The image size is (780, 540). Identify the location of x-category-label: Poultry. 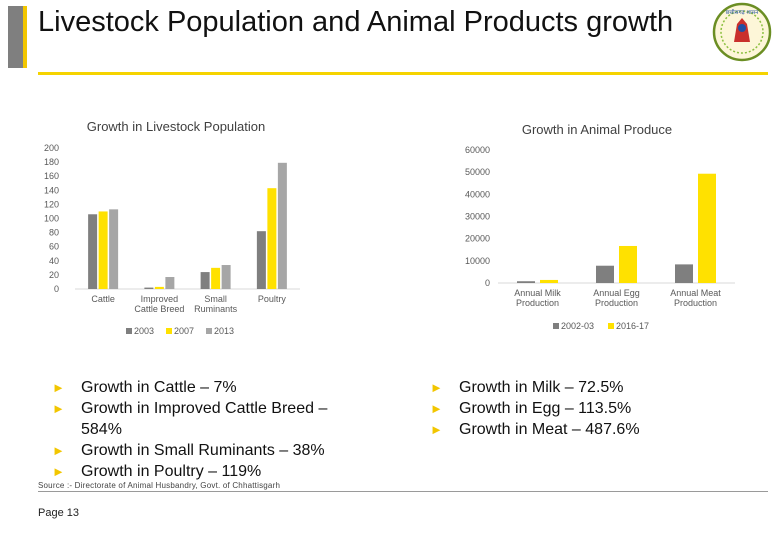
(272, 299).